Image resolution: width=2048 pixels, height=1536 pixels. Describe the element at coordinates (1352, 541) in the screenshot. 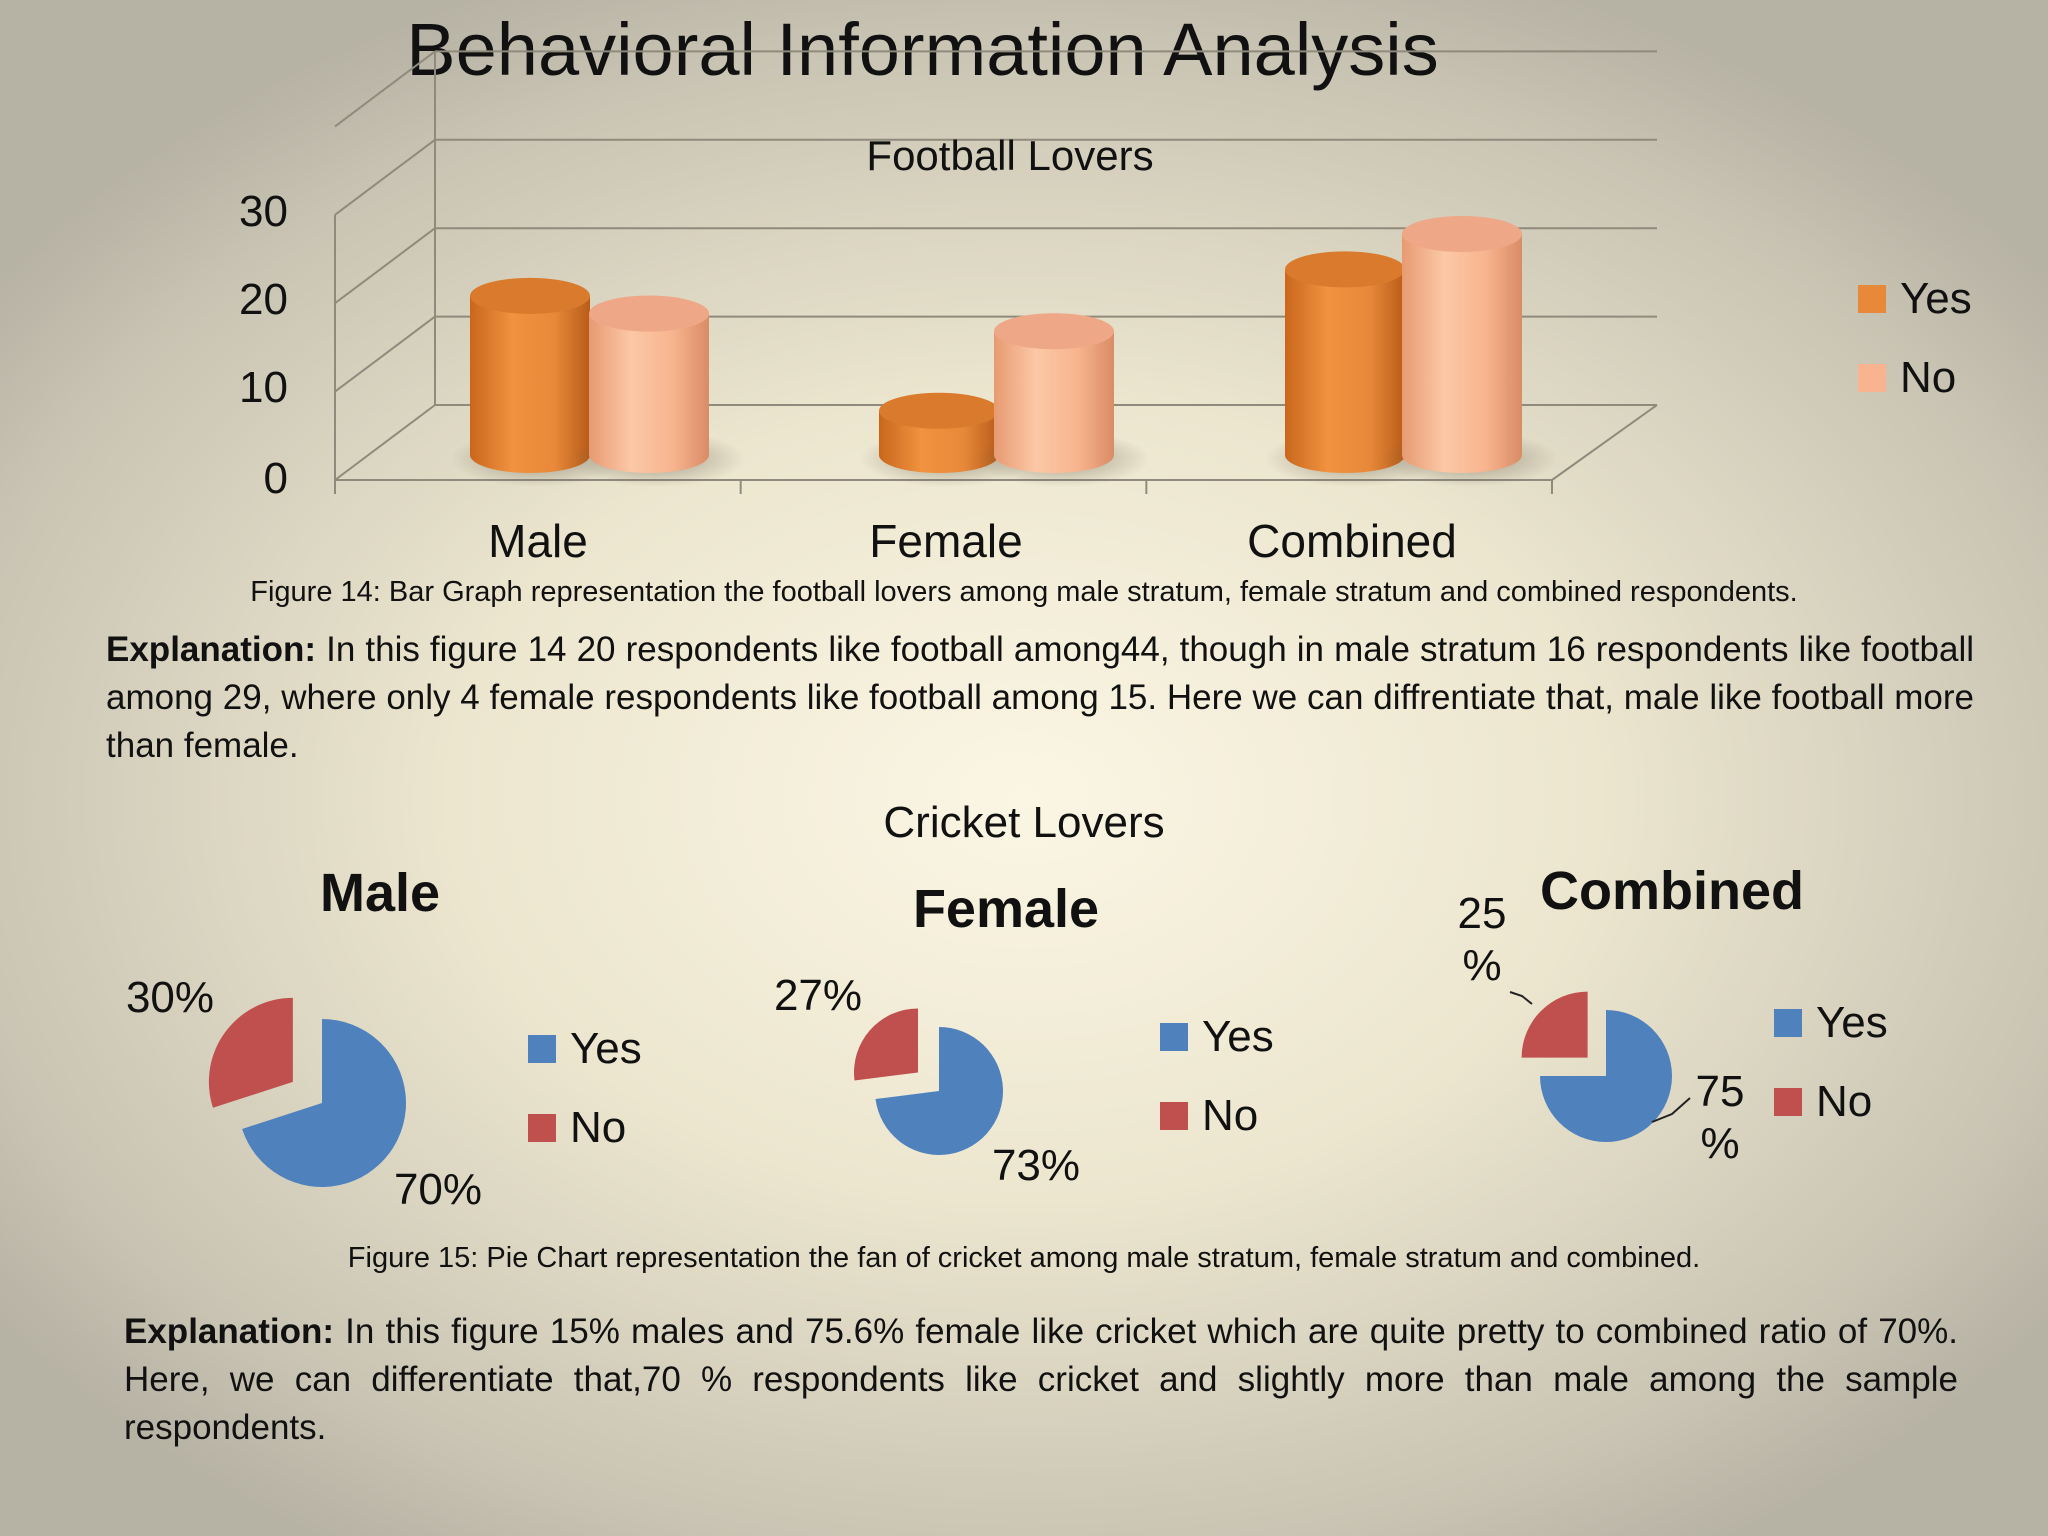

I see `x-category-label: Combined` at that location.